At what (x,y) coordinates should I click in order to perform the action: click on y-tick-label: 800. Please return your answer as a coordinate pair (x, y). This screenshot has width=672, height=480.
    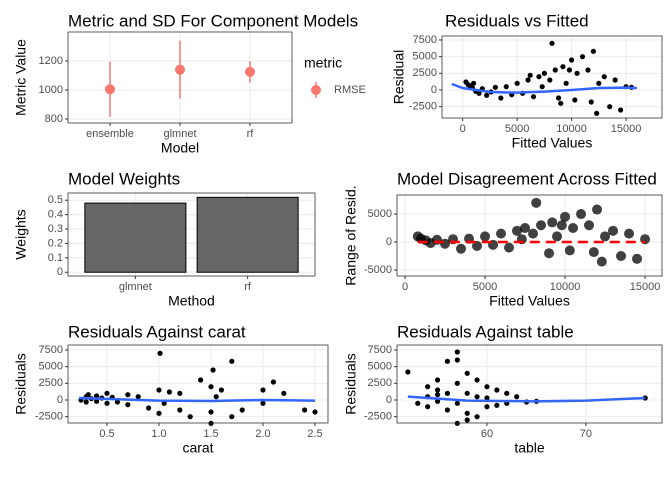
    Looking at the image, I should click on (54, 119).